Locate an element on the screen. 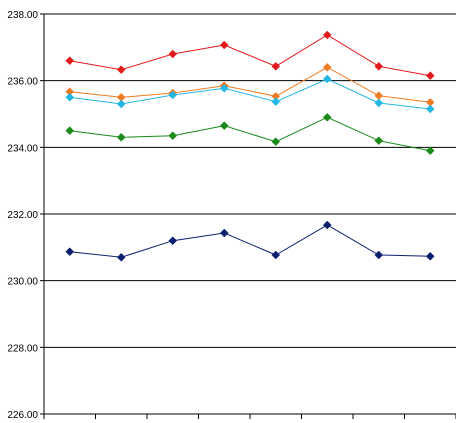 Image resolution: width=456 pixels, height=423 pixels. y-tick-label: 226.00 is located at coordinates (22, 415).